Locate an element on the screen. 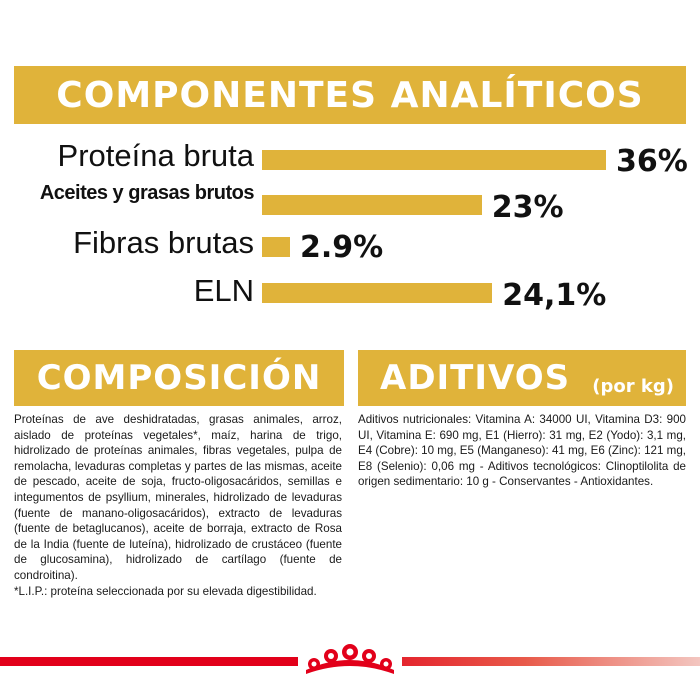 This screenshot has height=700, width=700. row-label-eln: ELN is located at coordinates (223, 290).